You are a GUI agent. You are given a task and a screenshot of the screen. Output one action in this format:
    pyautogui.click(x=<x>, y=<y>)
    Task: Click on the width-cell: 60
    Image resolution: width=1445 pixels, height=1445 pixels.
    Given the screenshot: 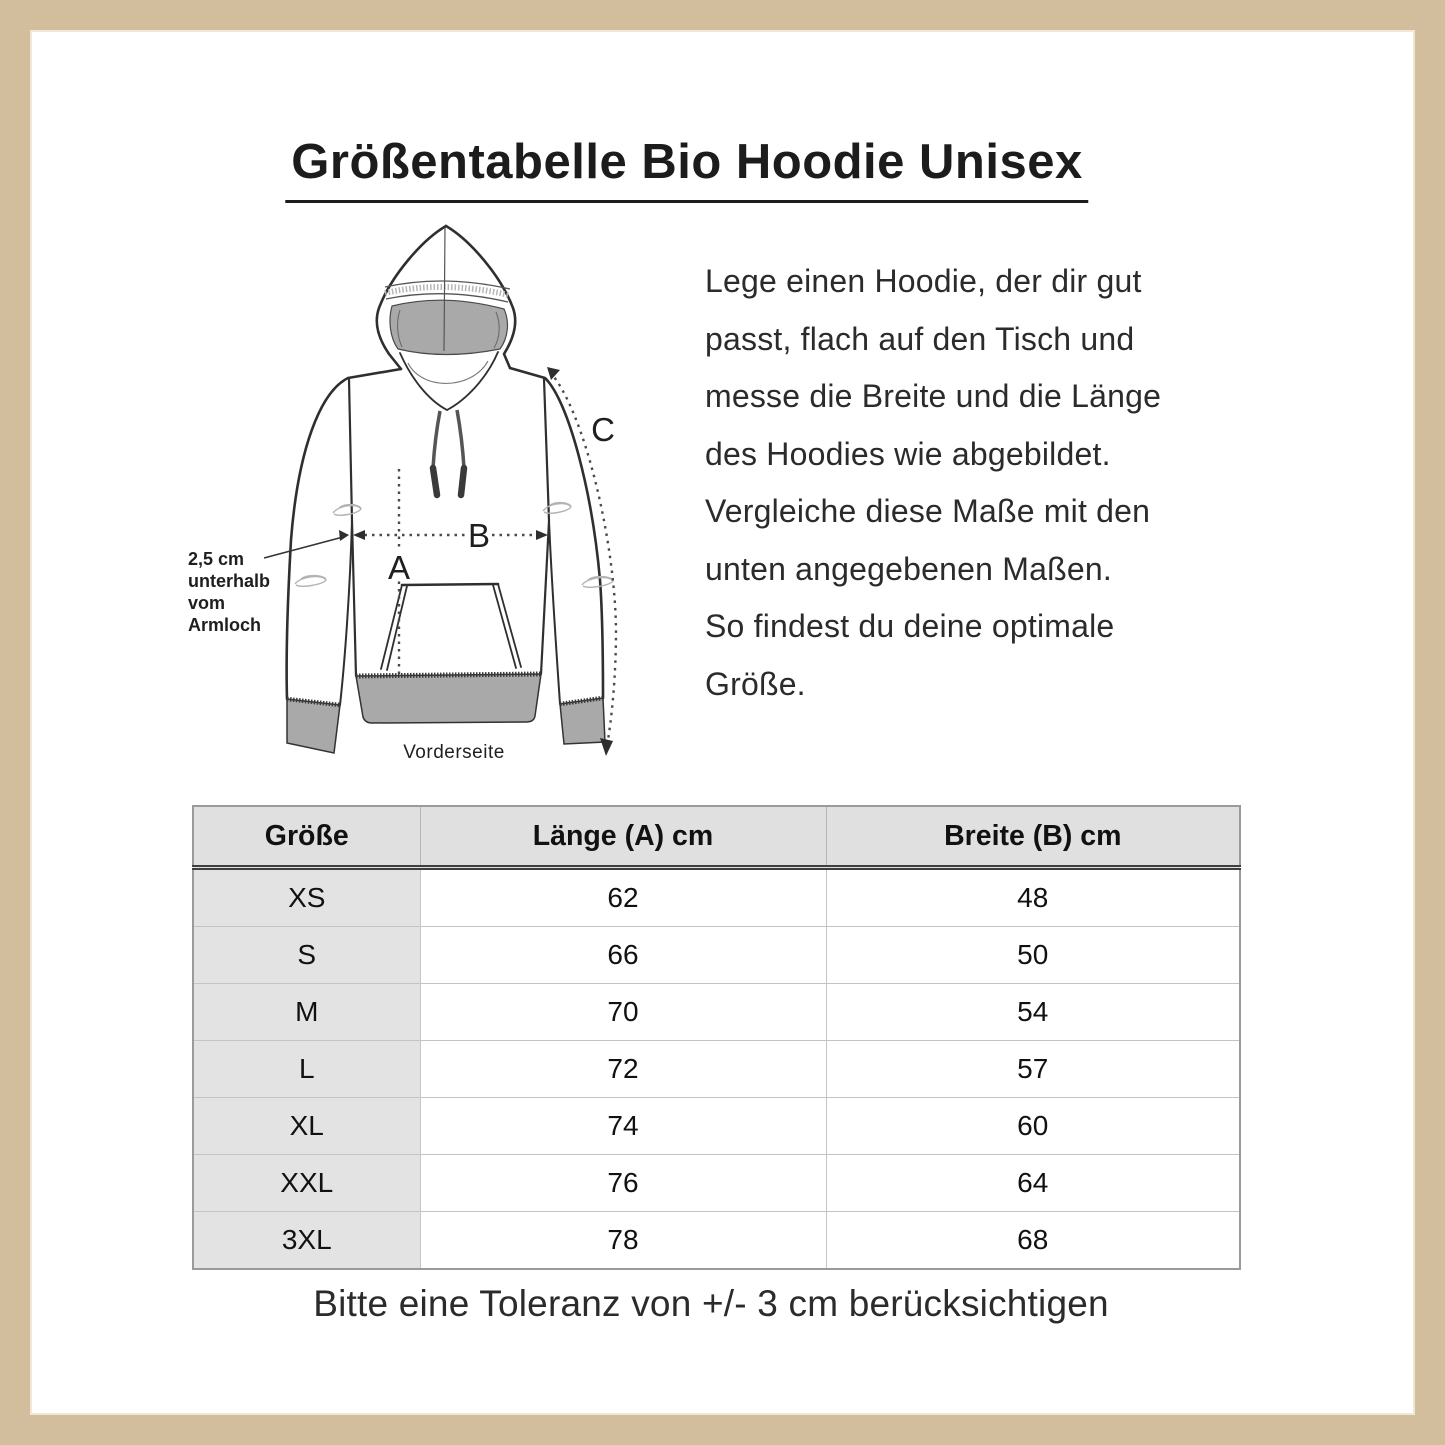 What is the action you would take?
    pyautogui.click(x=1032, y=1126)
    